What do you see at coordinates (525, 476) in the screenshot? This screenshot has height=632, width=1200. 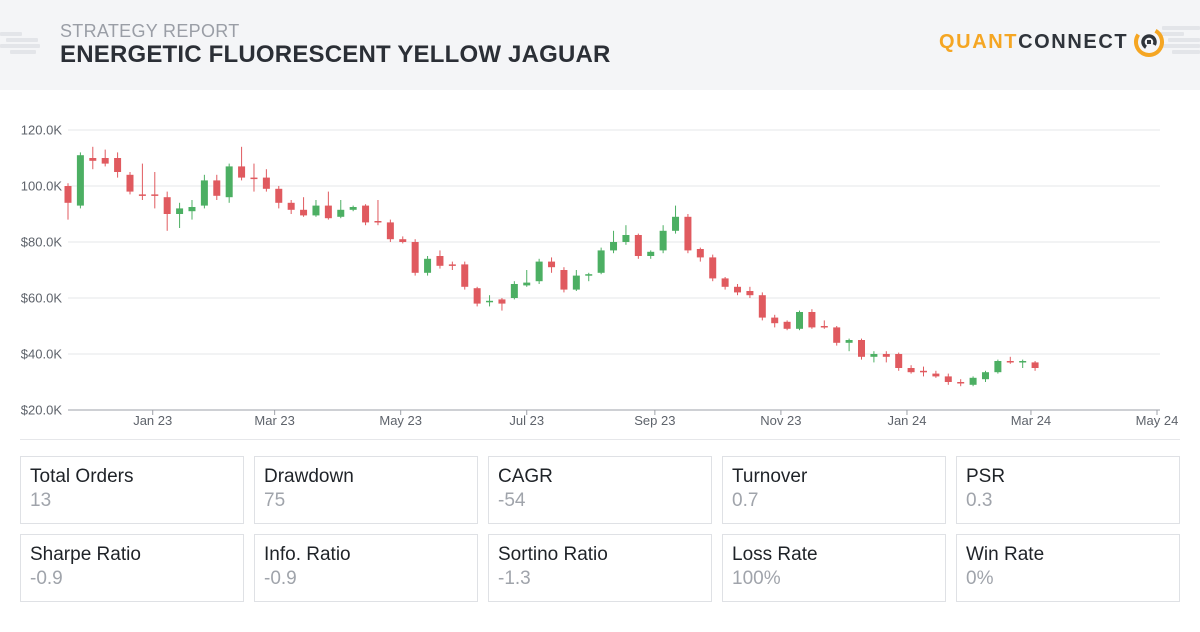 I see `stat-label: CAGR` at bounding box center [525, 476].